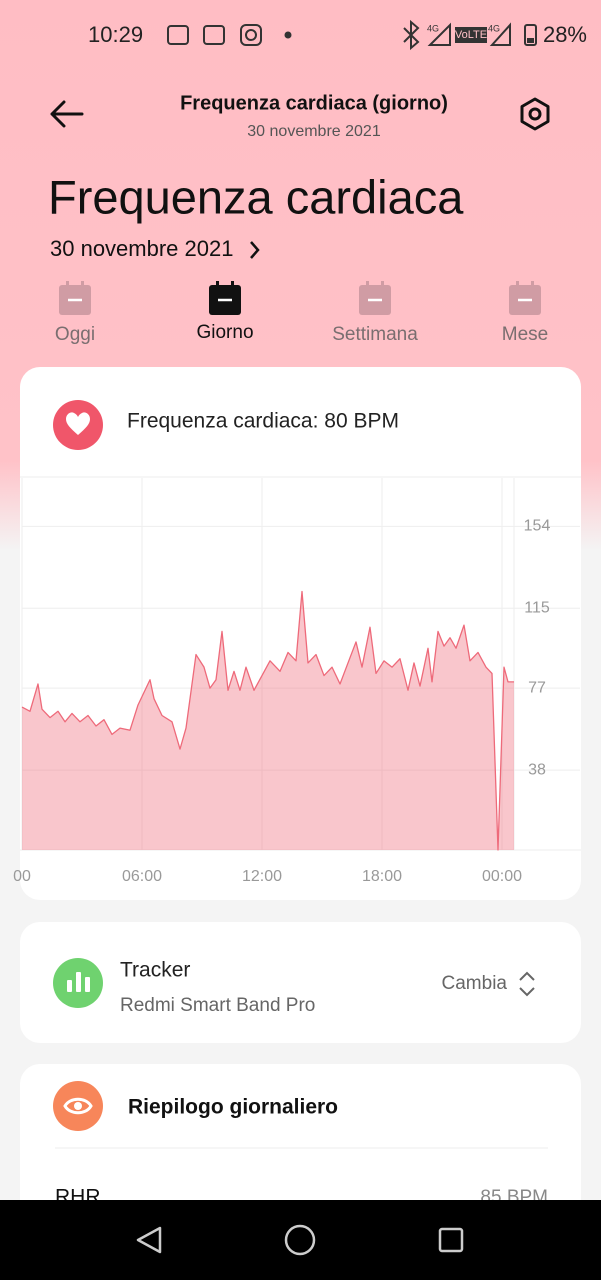  I want to click on y-tick-label: 38, so click(537, 769).